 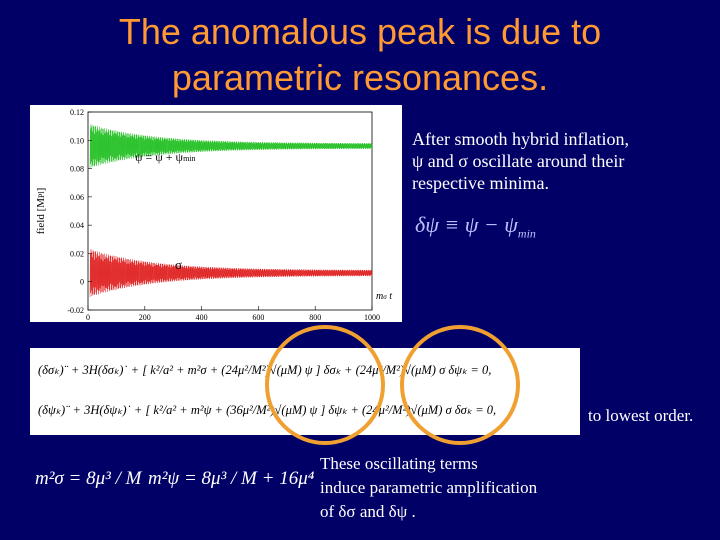 What do you see at coordinates (368, 511) in the screenshot?
I see `conclusion-line: of δσ and δψ .` at bounding box center [368, 511].